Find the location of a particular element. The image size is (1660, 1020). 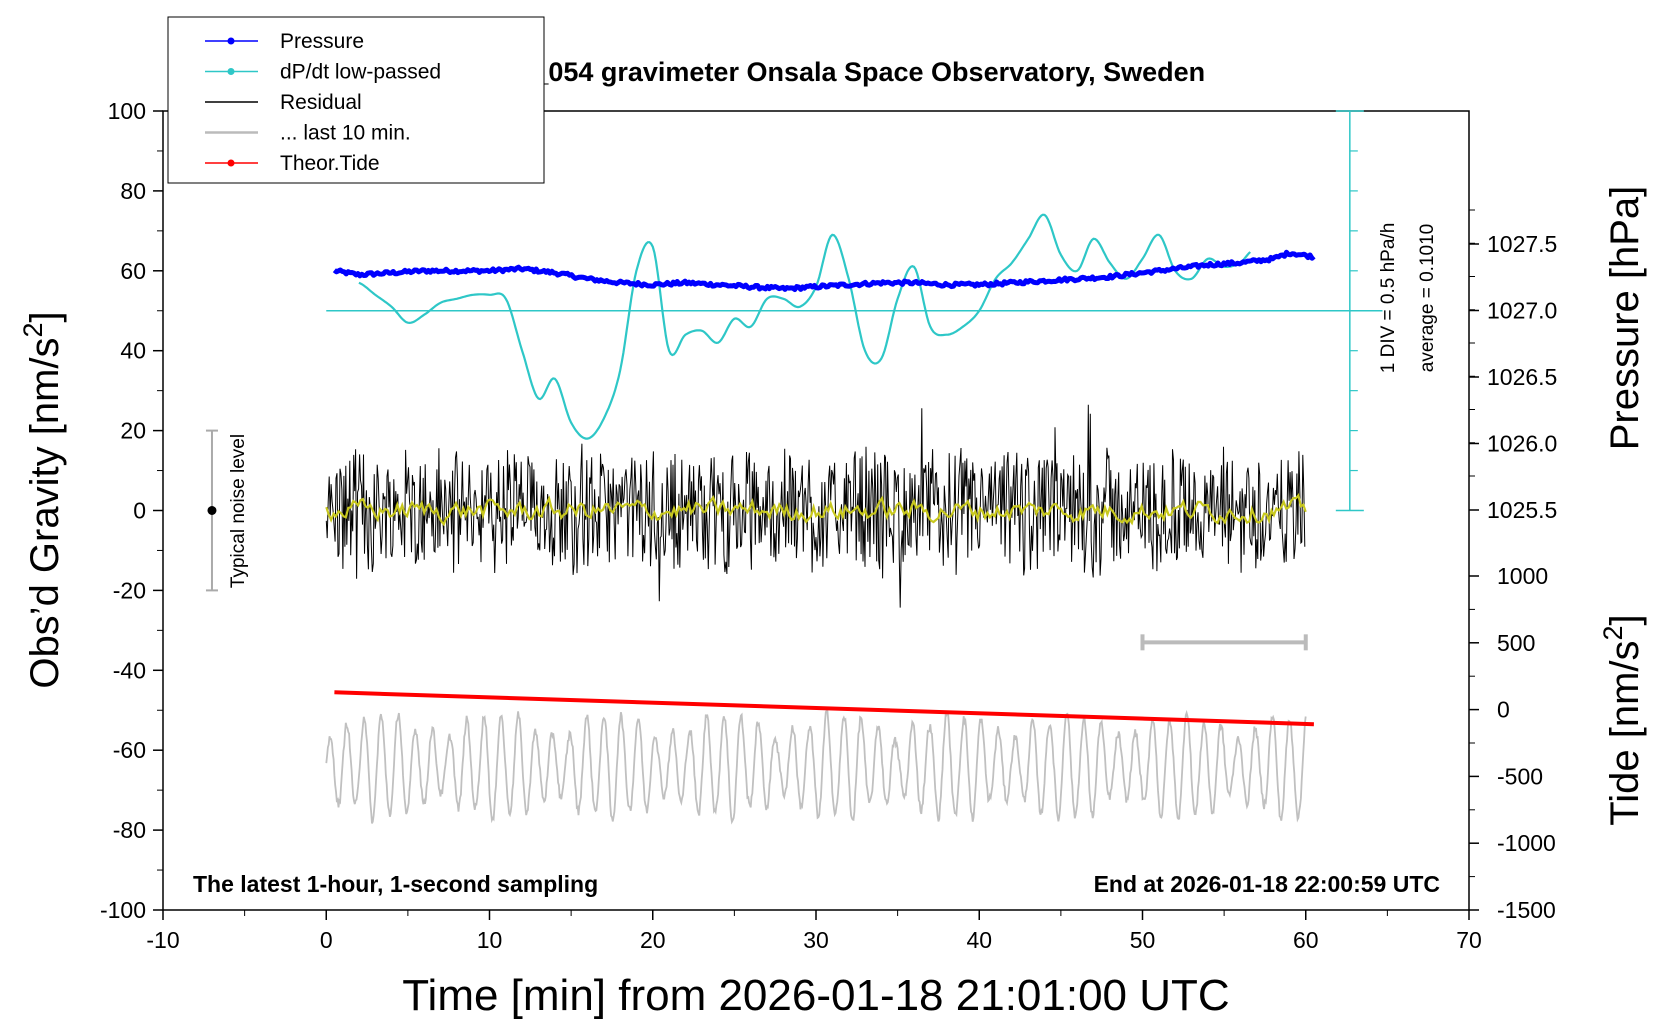

x-tick-label: 70 is located at coordinates (1469, 940).